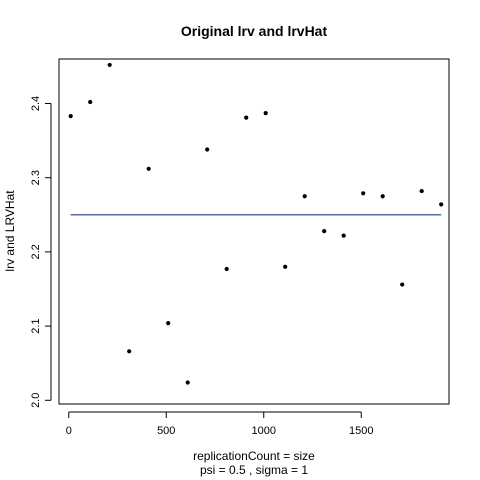  I want to click on x-tick-label: 1000, so click(264, 431).